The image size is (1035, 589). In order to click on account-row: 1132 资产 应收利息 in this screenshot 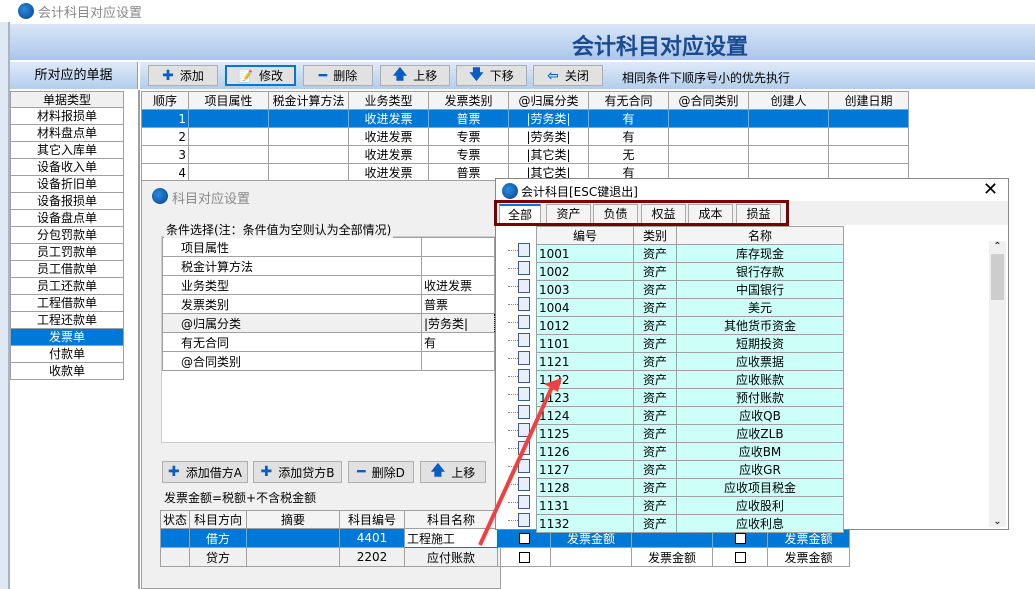, I will do `click(690, 523)`.